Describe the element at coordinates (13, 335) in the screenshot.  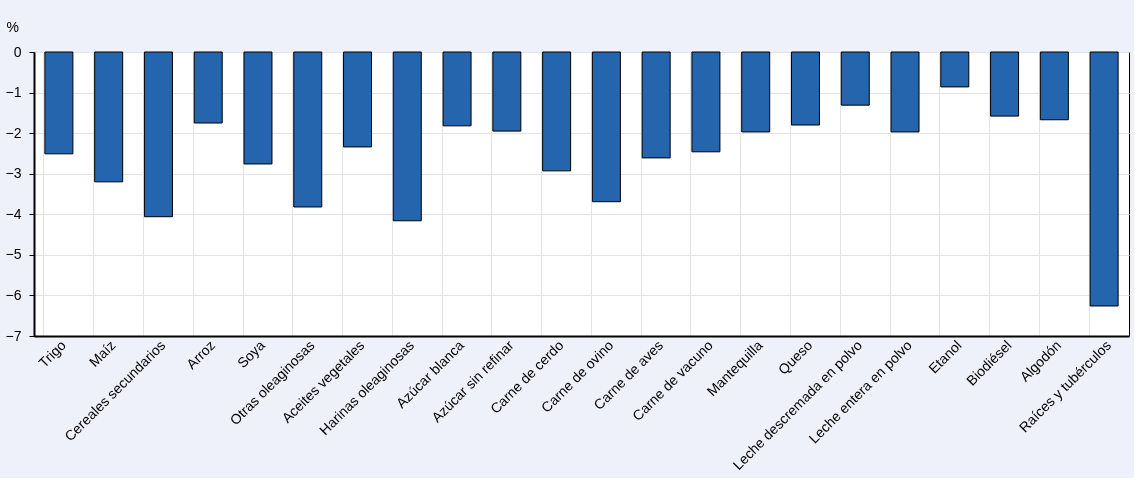
I see `y-tick-label: −7` at that location.